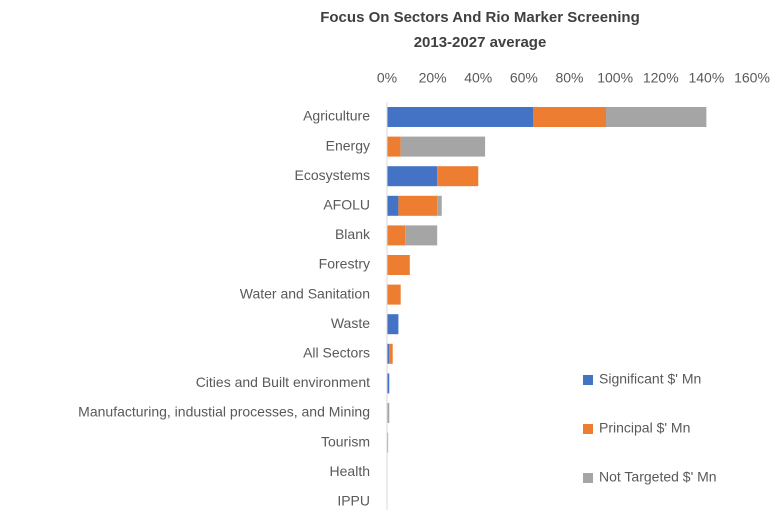  Describe the element at coordinates (524, 78) in the screenshot. I see `x-tick-label: 60%` at that location.